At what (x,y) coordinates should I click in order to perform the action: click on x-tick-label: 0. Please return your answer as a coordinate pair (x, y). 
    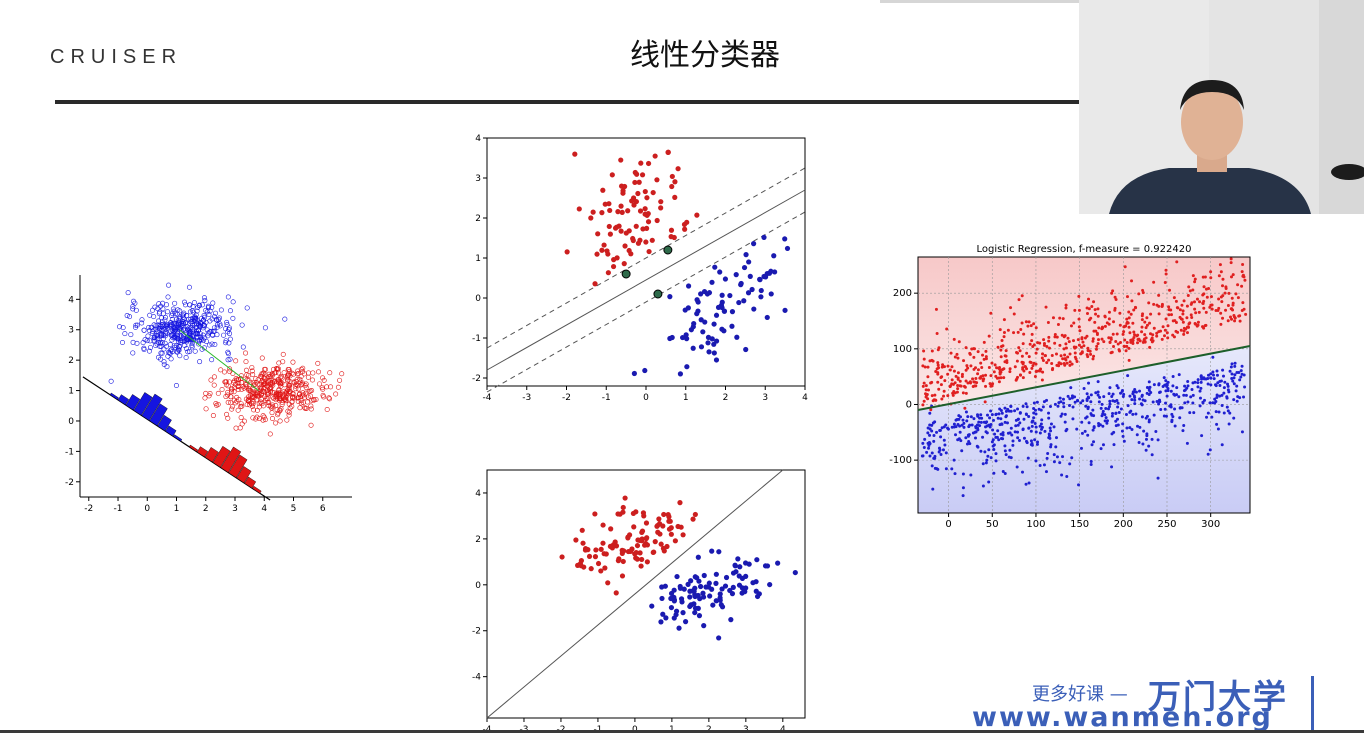
    Looking at the image, I should click on (147, 509).